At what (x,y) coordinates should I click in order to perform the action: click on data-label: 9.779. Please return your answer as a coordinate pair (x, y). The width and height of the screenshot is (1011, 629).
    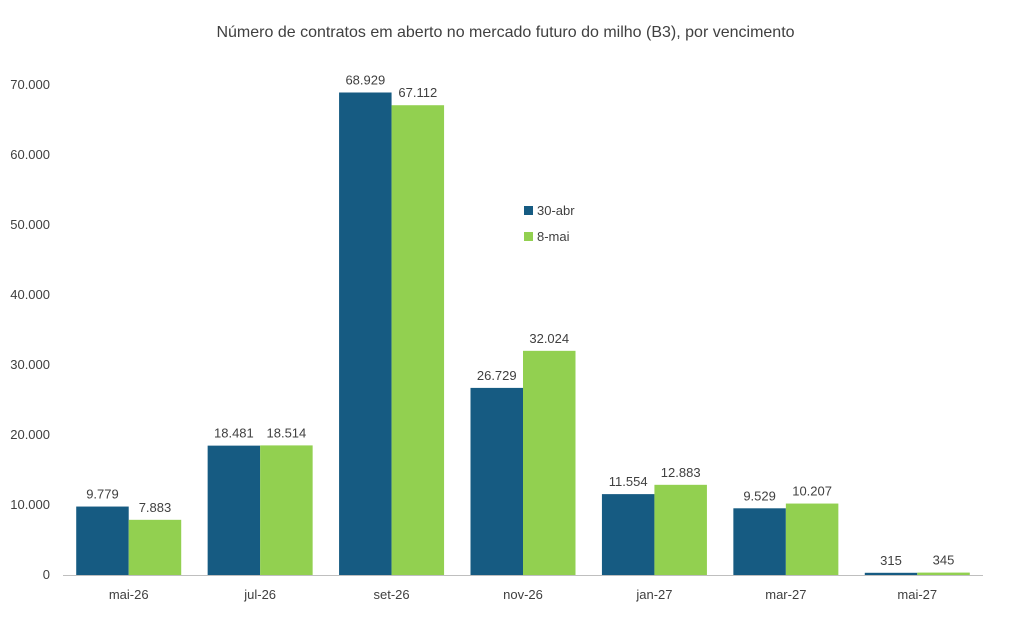
    Looking at the image, I should click on (102, 494).